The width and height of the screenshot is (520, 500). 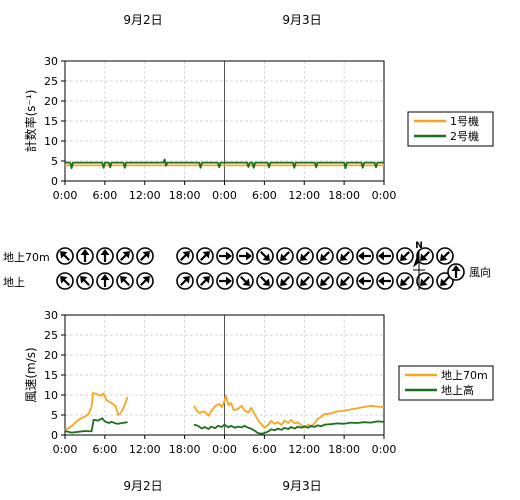 I want to click on count-rate-x-tick-label: 0:00, so click(x=384, y=195).